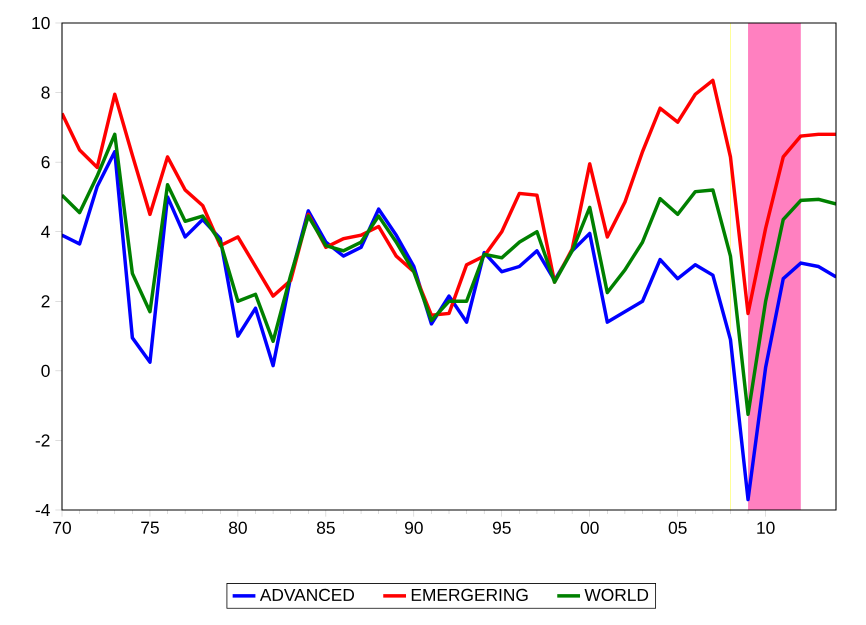 The height and width of the screenshot is (625, 866). What do you see at coordinates (62, 528) in the screenshot?
I see `x-tick-label: 70` at bounding box center [62, 528].